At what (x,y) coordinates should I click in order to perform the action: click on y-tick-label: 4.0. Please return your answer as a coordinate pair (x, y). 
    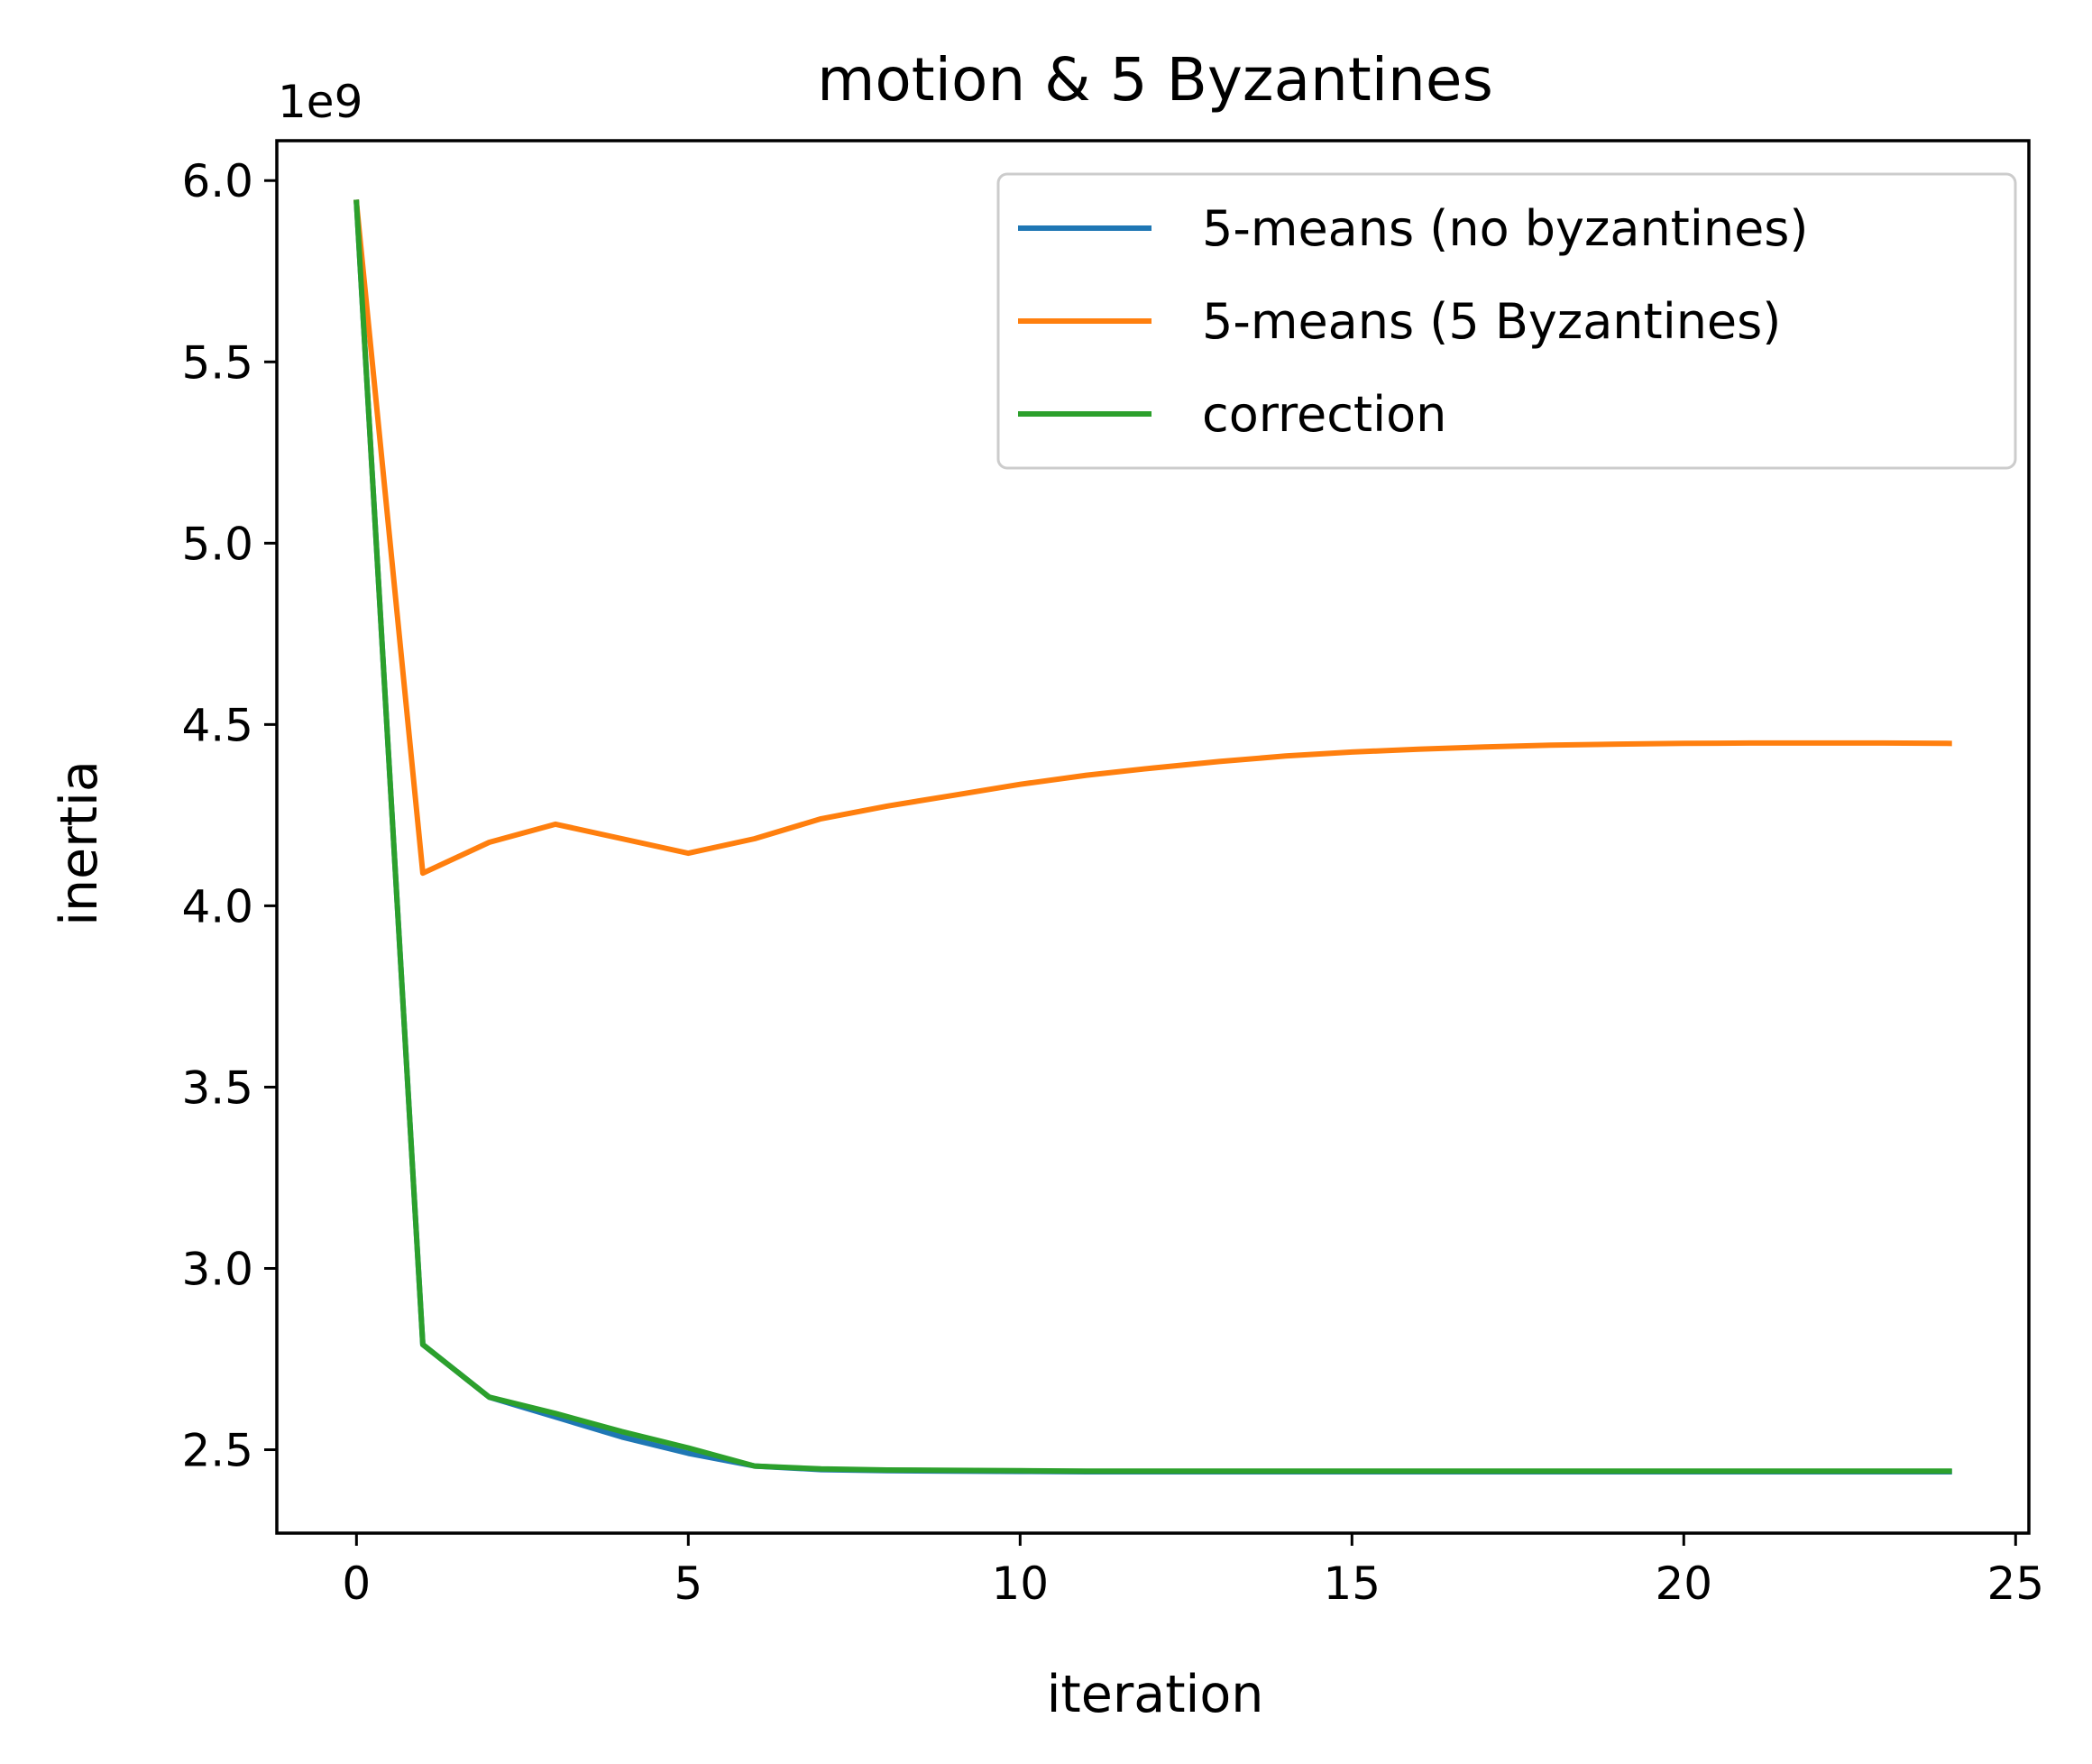
    Looking at the image, I should click on (217, 906).